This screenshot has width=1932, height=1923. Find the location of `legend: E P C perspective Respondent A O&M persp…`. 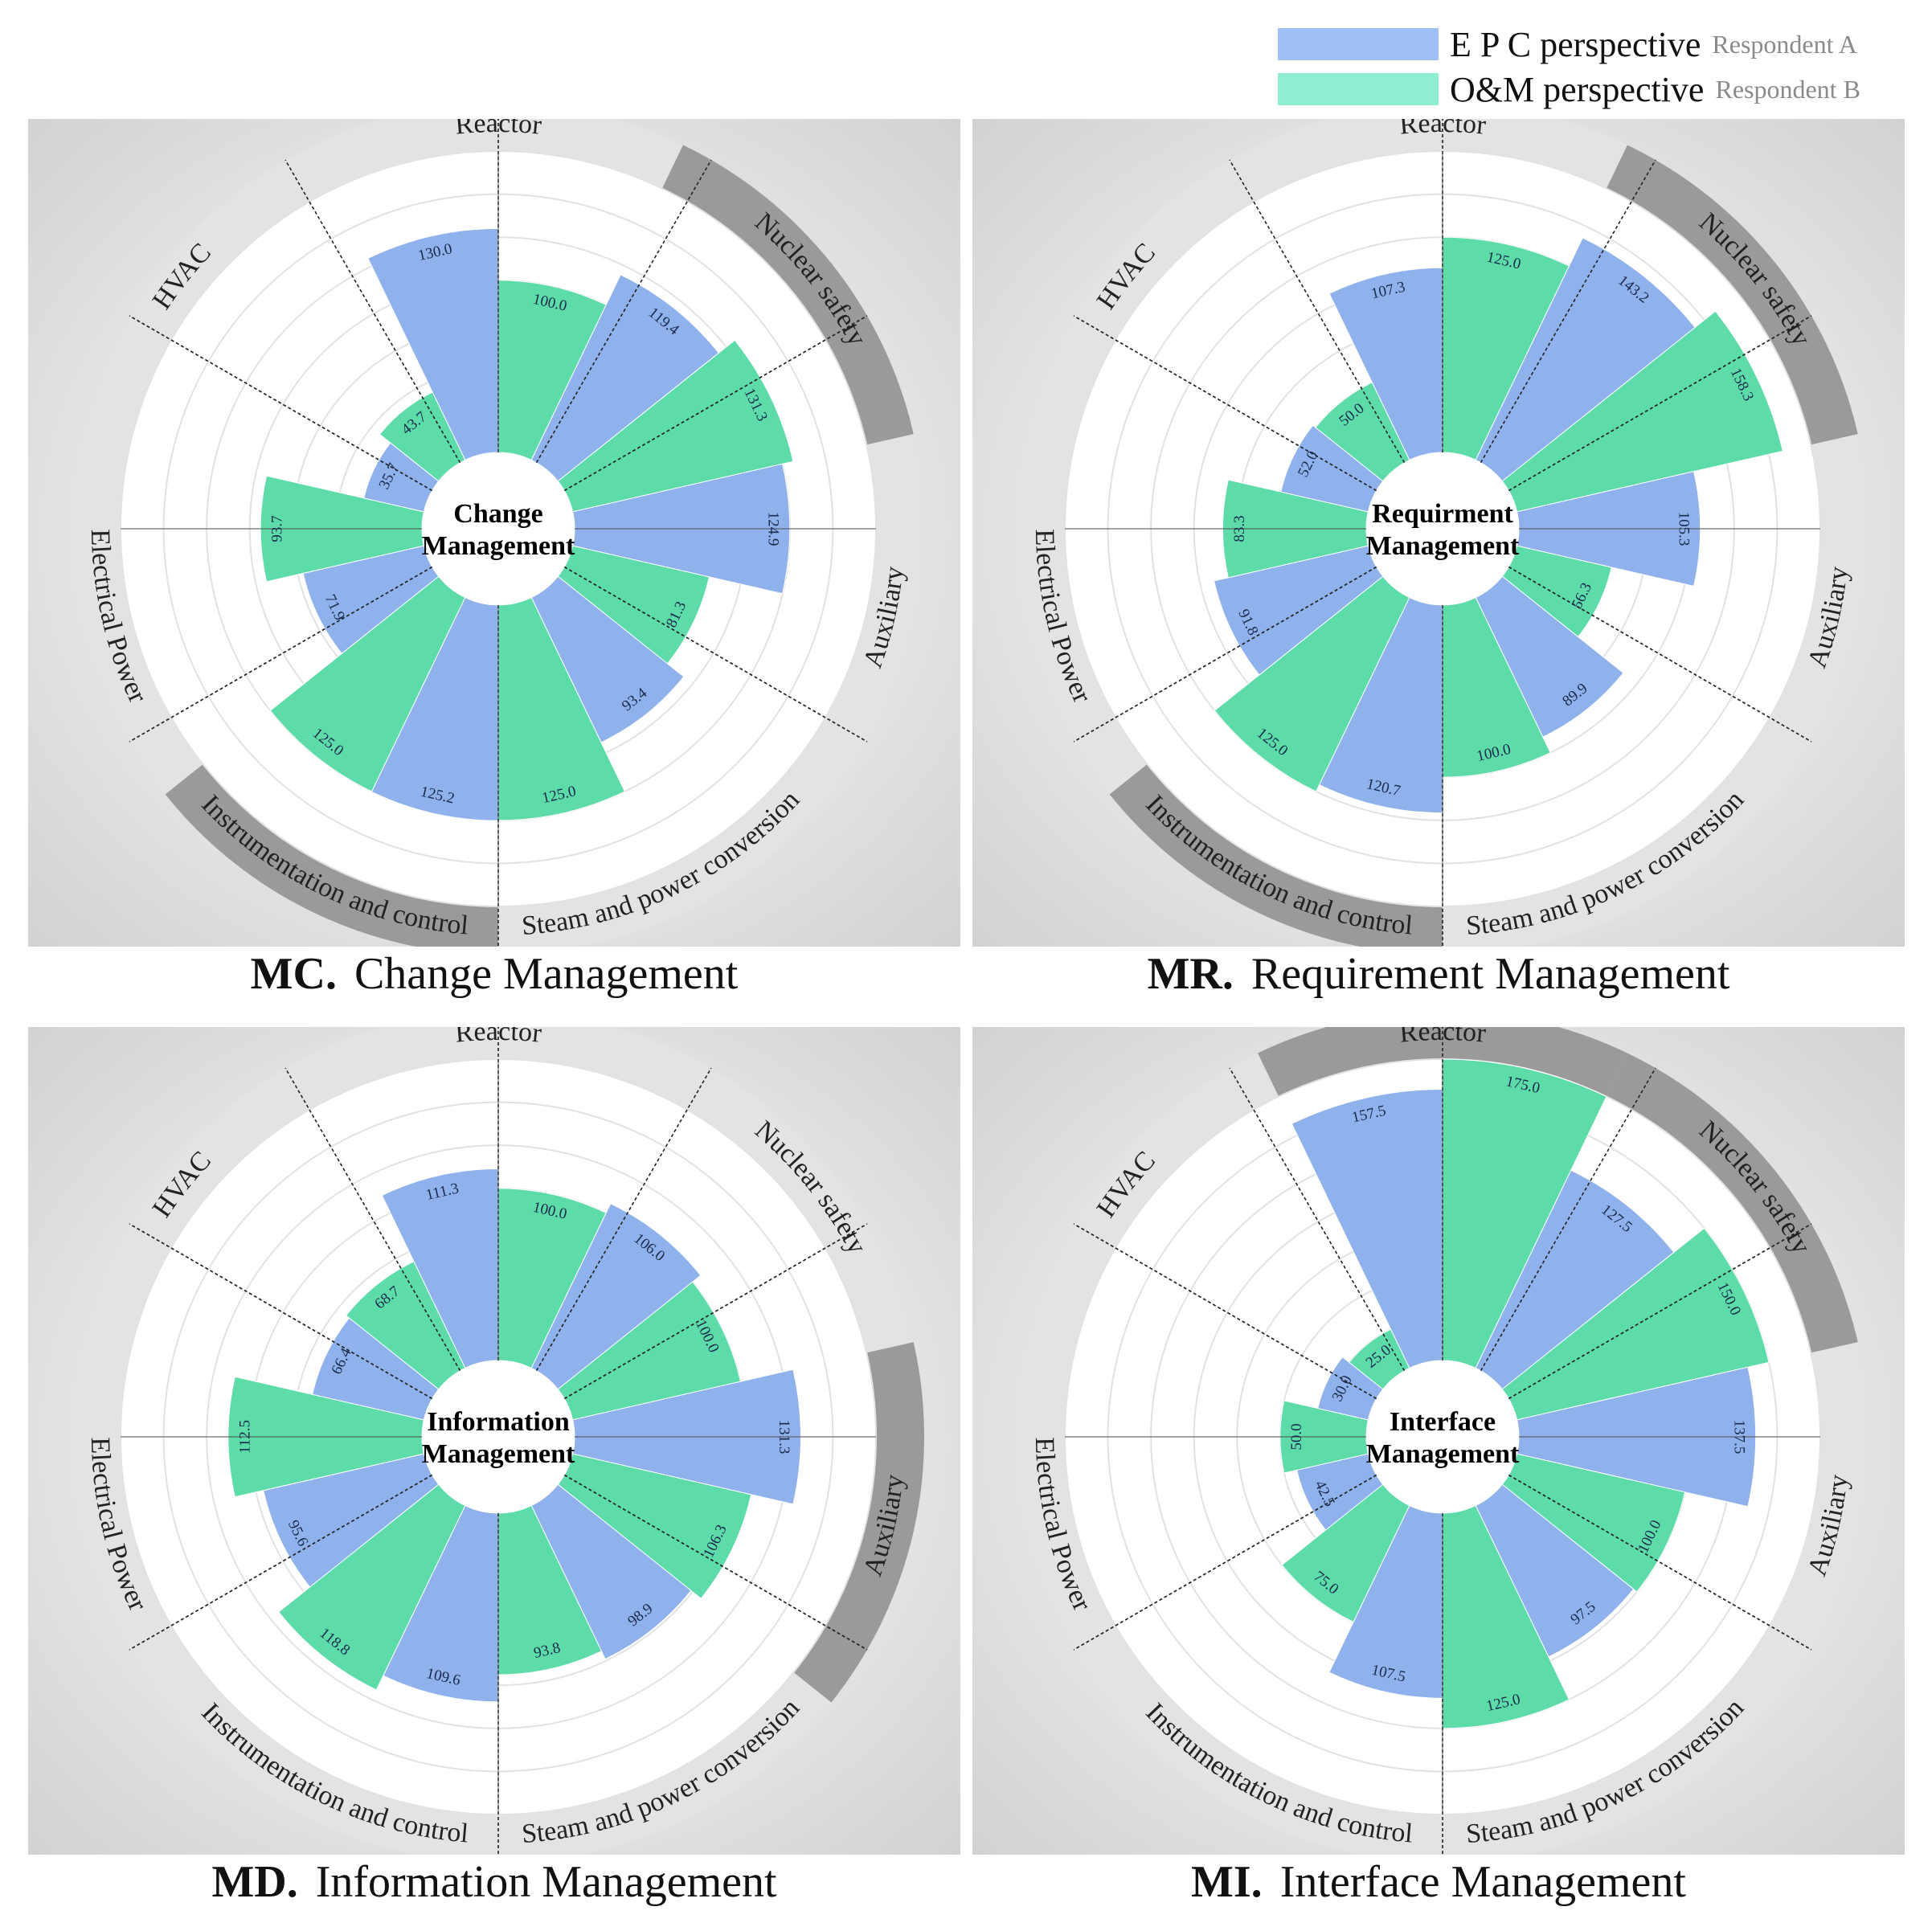

legend: E P C perspective Respondent A O&M persp… is located at coordinates (1599, 68).